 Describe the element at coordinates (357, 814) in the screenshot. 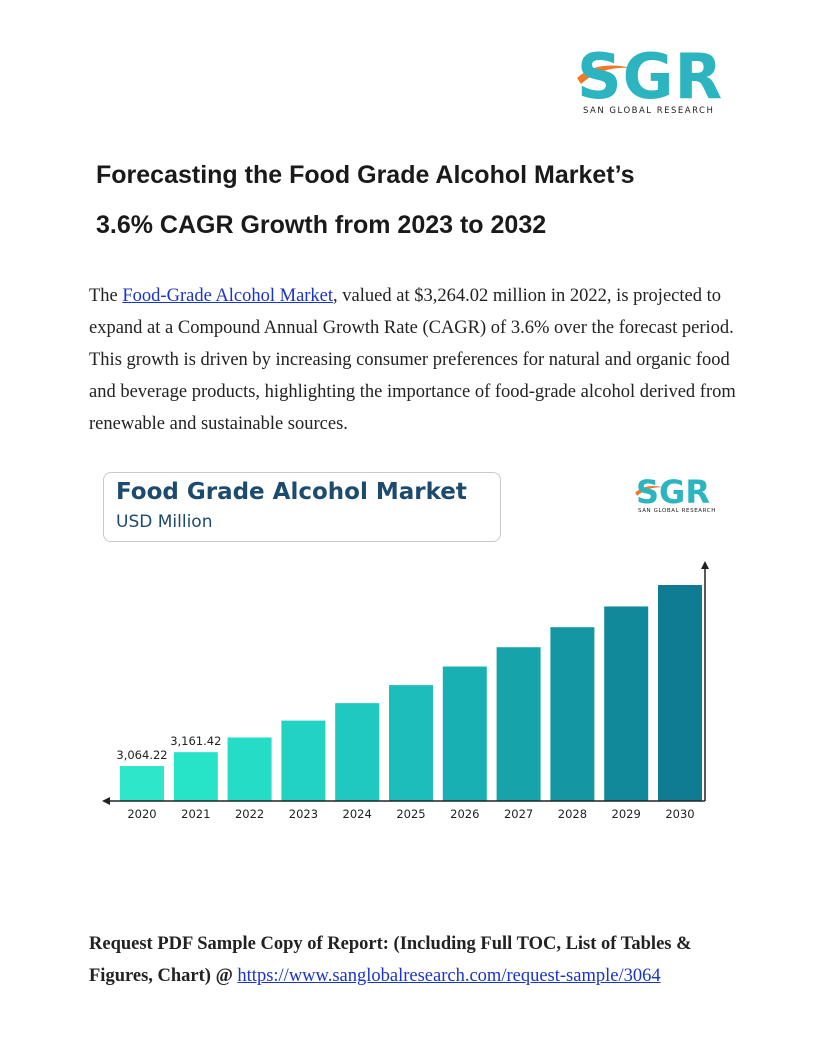

I see `x-tick-label: 2024` at that location.